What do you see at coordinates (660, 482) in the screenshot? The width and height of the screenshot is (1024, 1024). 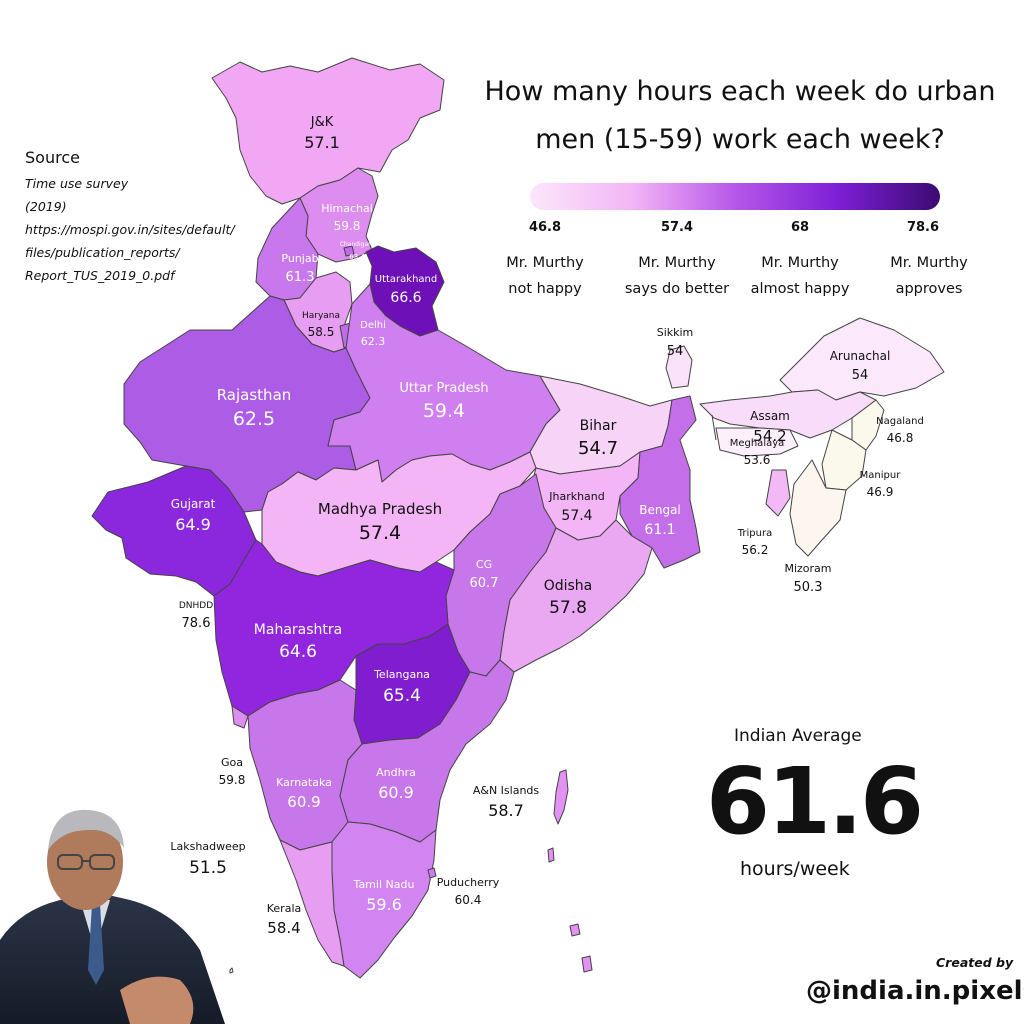 I see `region-bengal` at bounding box center [660, 482].